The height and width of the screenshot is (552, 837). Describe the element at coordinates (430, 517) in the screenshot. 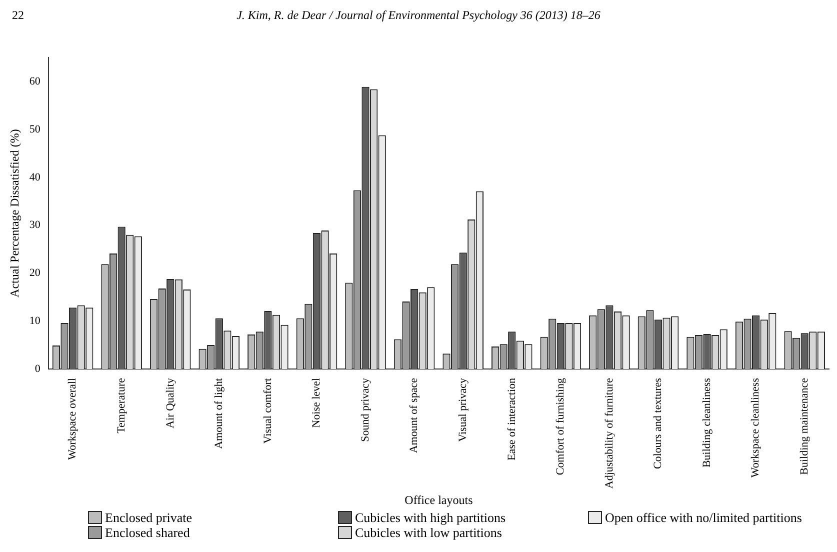

I see `legend-label: Cubicles with high partitions` at that location.